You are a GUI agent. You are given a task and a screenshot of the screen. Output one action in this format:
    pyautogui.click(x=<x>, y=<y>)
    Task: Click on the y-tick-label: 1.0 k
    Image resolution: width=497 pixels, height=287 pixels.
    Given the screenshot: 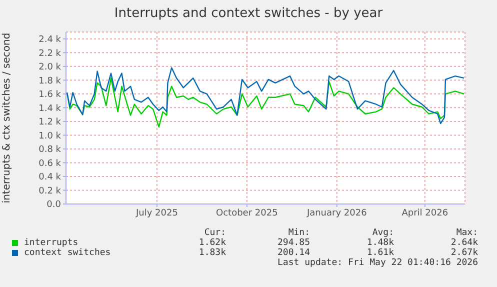 What is the action you would take?
    pyautogui.click(x=50, y=136)
    